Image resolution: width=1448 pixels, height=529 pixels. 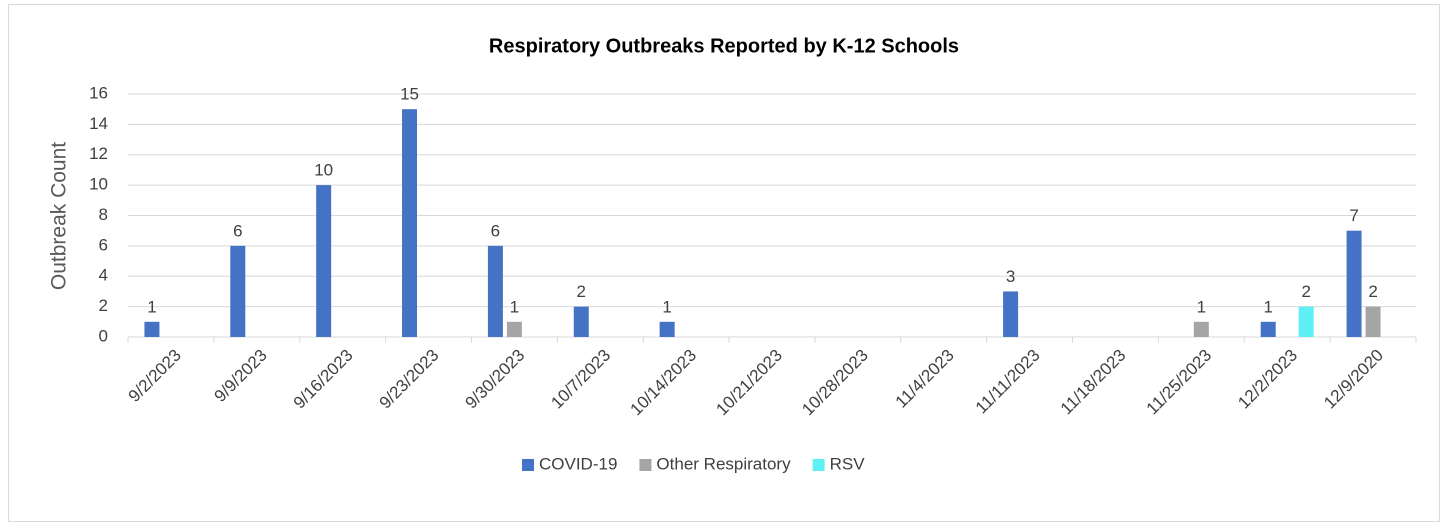 What do you see at coordinates (578, 463) in the screenshot?
I see `legend-label: COVID-19` at bounding box center [578, 463].